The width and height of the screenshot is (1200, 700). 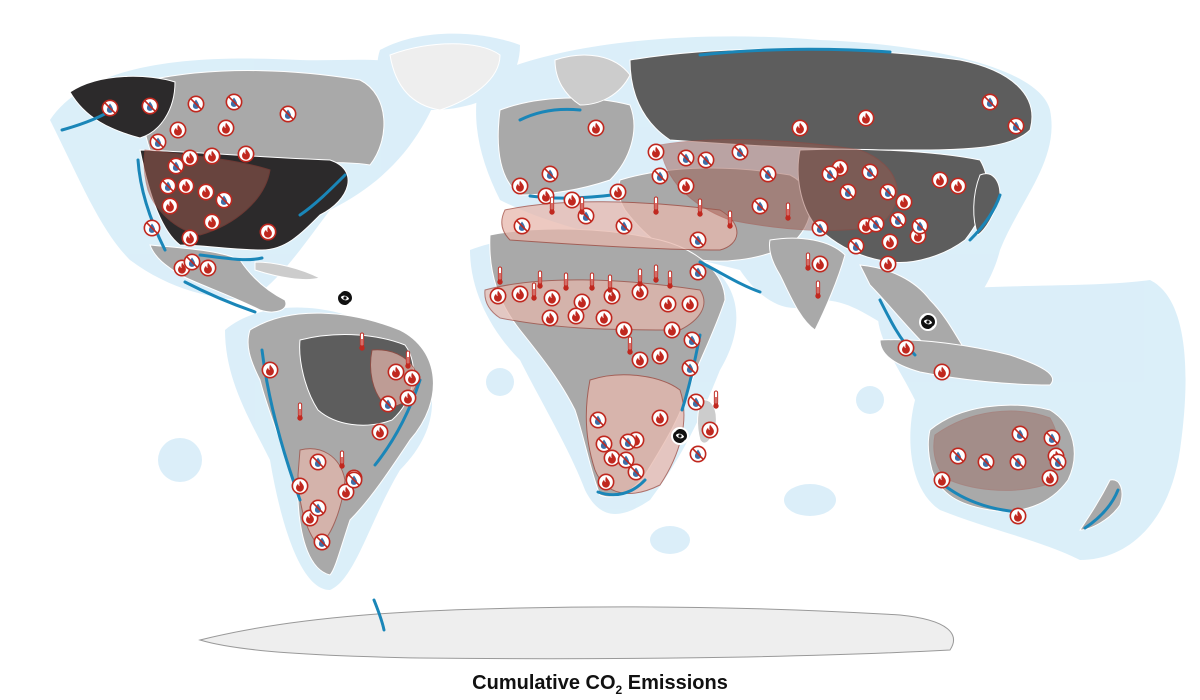 What do you see at coordinates (550, 114) in the screenshot?
I see `coast-europe` at bounding box center [550, 114].